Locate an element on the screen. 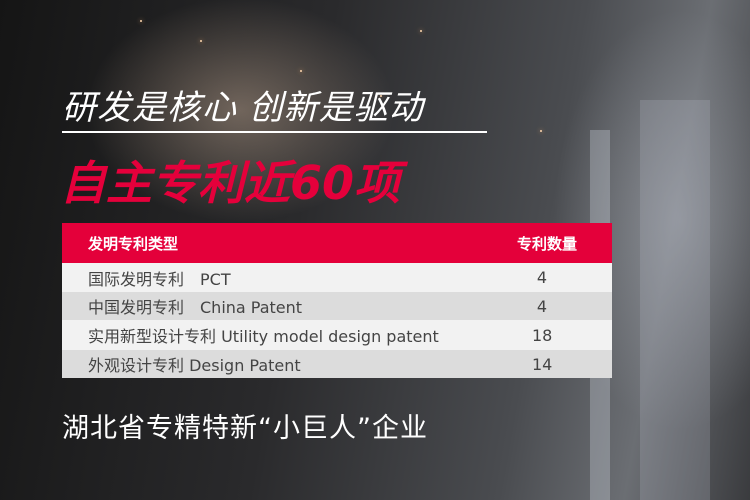  table-row: 外观设计专利 Design Patent 14 is located at coordinates (337, 364).